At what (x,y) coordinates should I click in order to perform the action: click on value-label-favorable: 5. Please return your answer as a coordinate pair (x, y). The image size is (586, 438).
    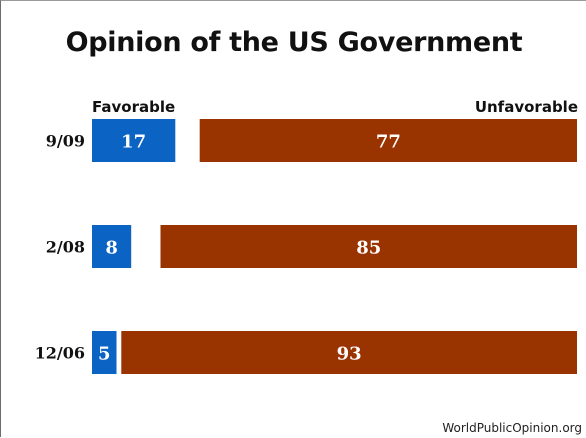
    Looking at the image, I should click on (104, 354).